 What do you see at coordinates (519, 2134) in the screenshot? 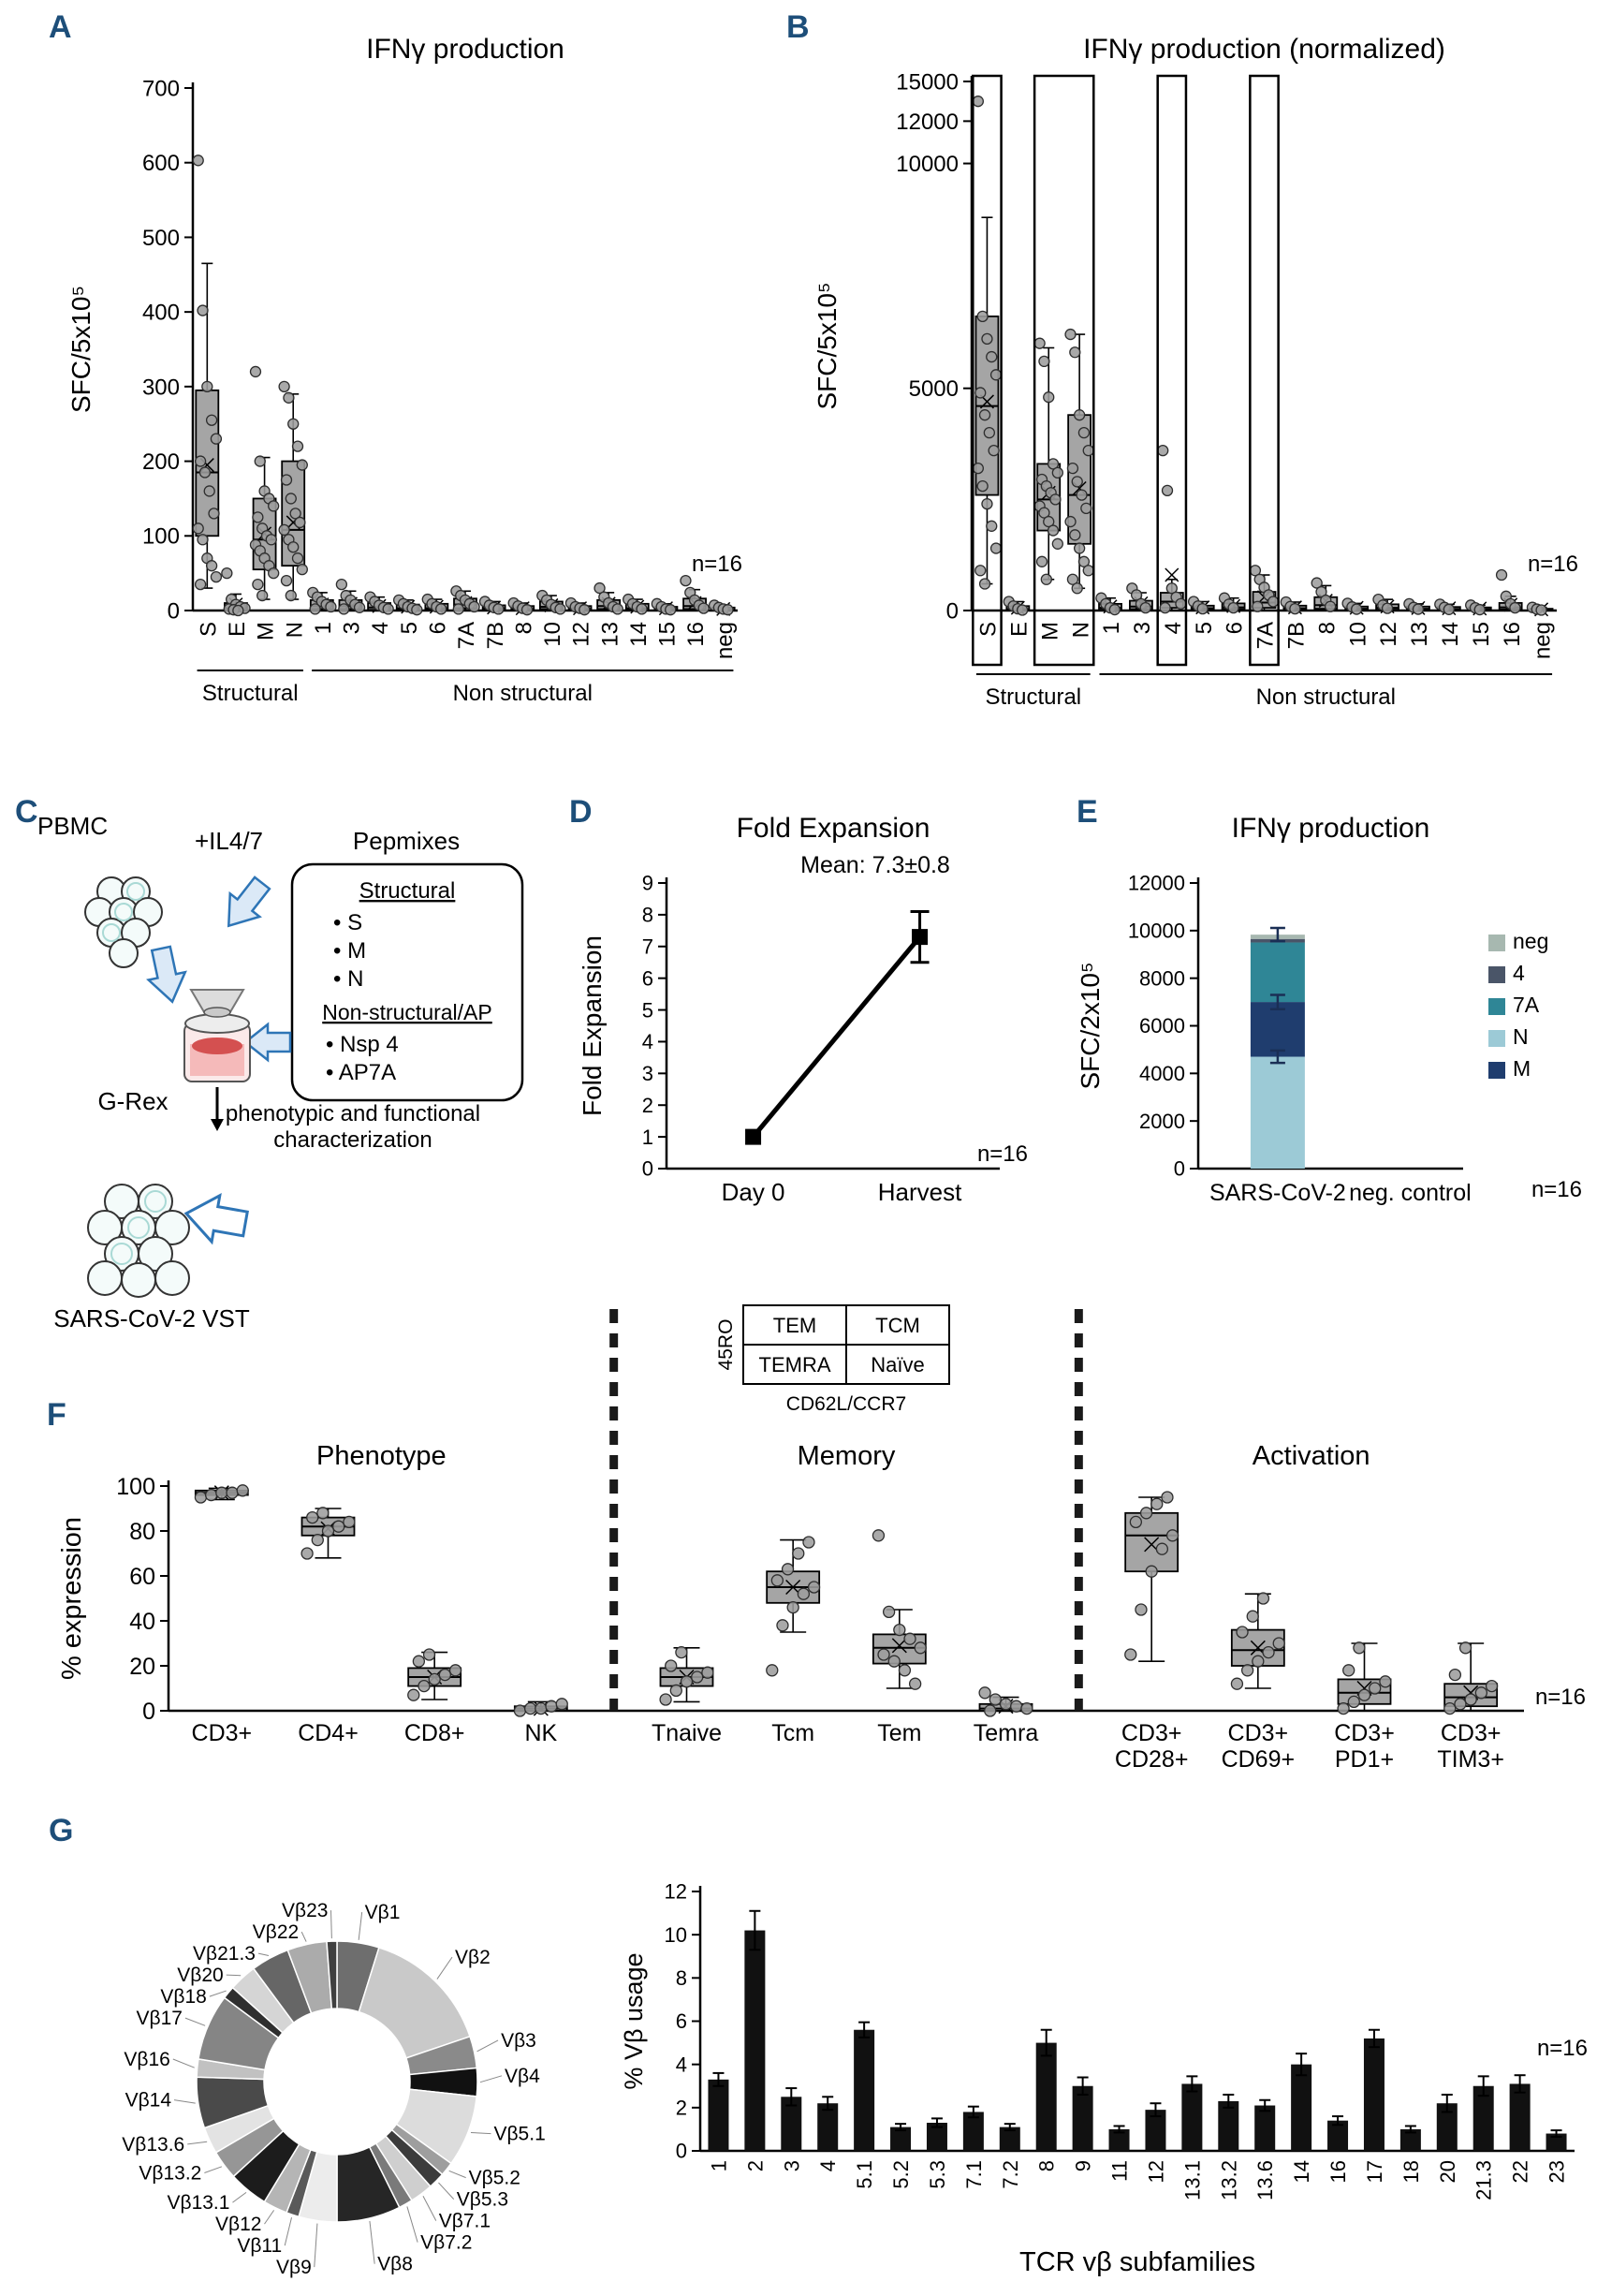
I see `donut-label-Vβ5.1: Vβ5.1` at bounding box center [519, 2134].